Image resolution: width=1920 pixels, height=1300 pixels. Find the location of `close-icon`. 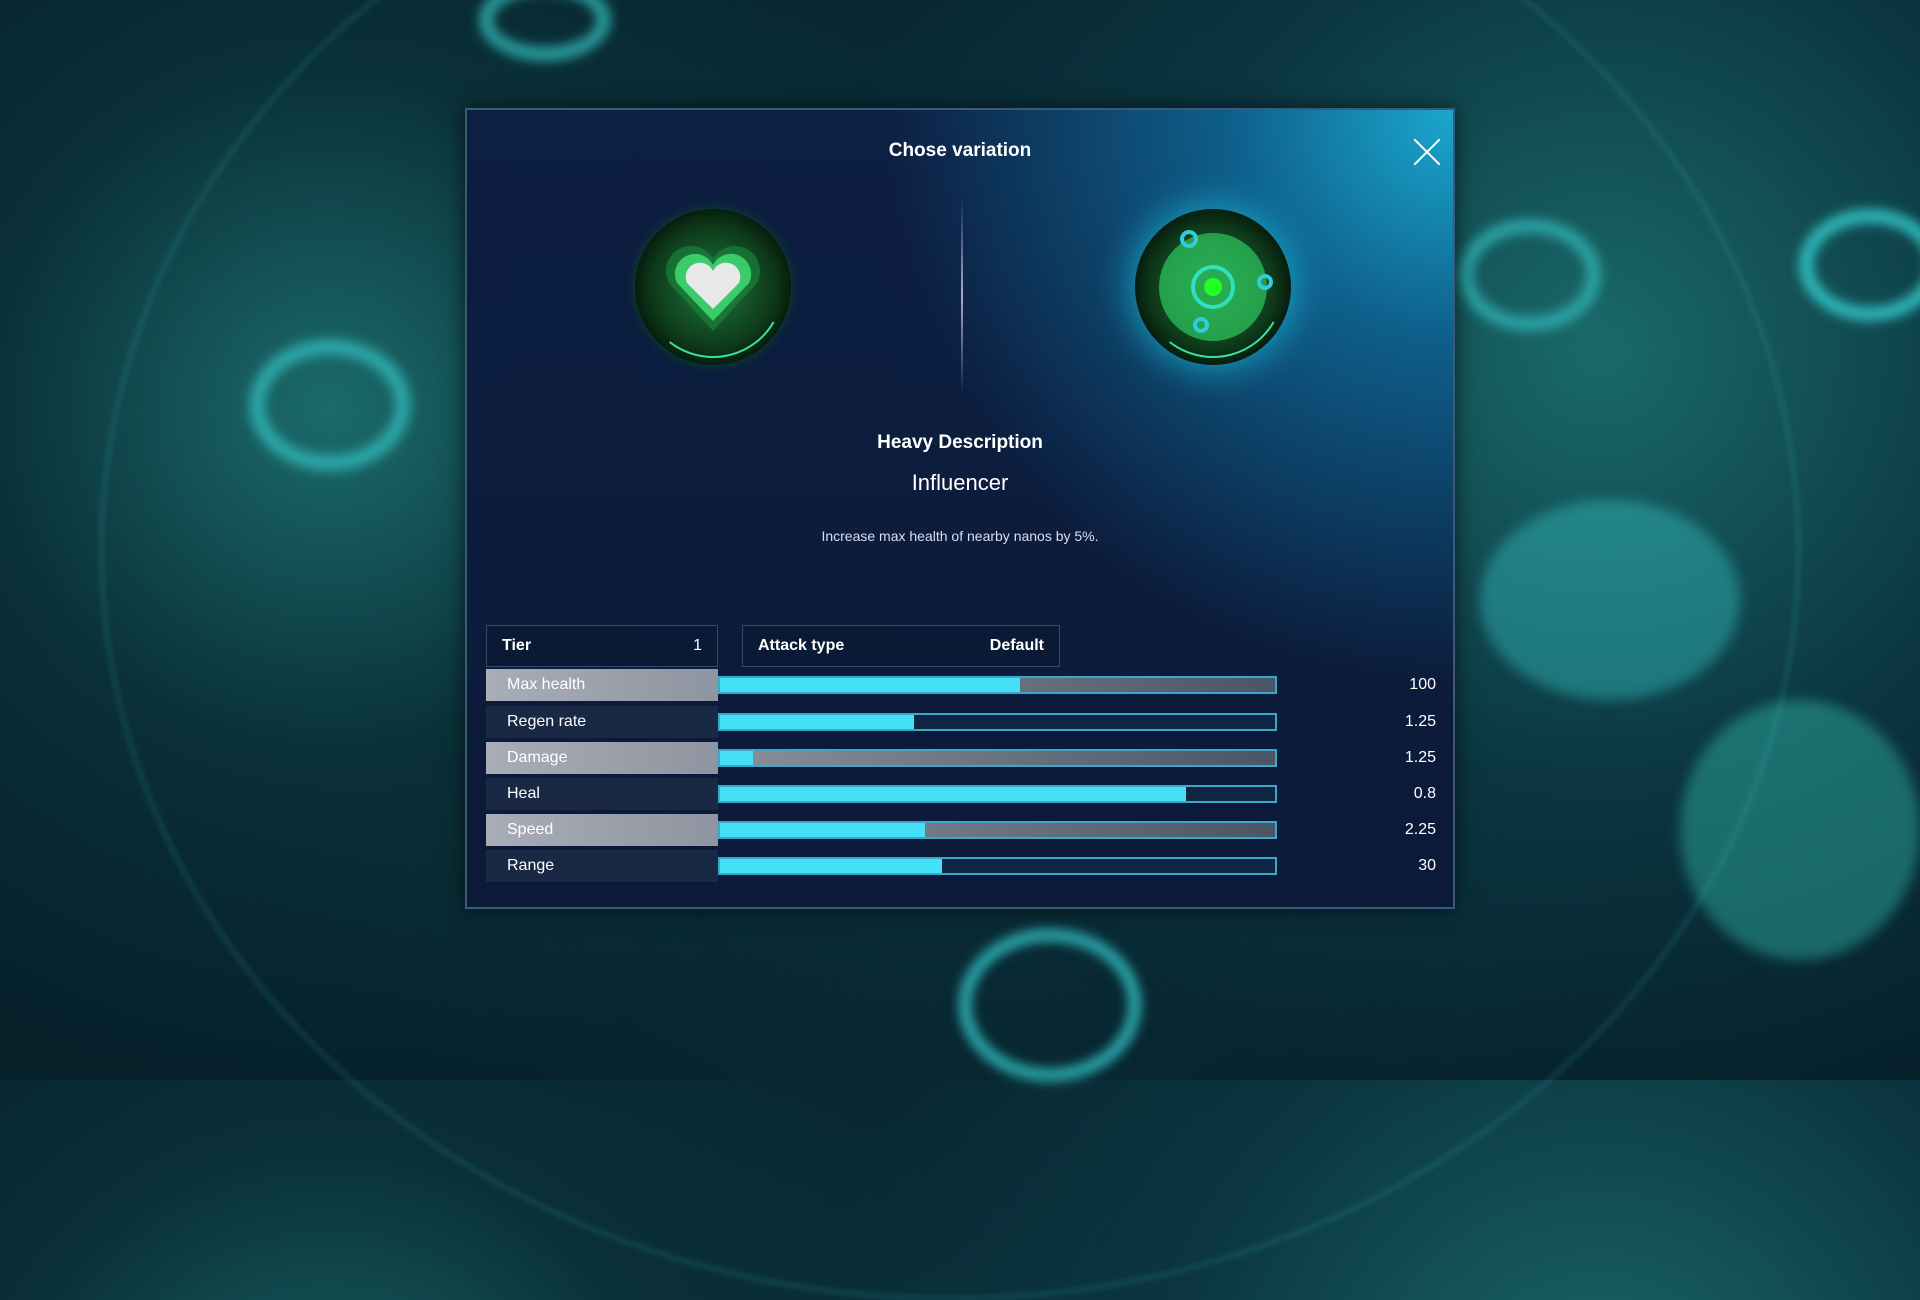

close-icon is located at coordinates (1427, 152).